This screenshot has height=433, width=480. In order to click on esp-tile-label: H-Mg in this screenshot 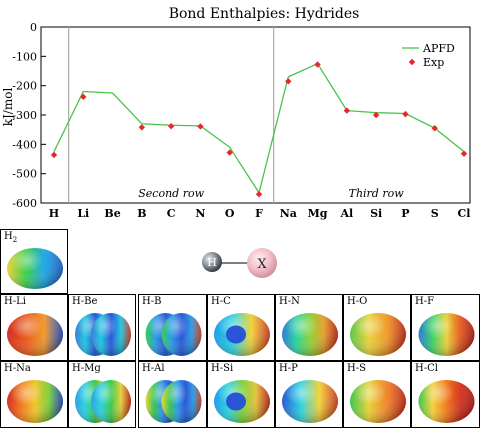, I will do `click(86, 368)`.